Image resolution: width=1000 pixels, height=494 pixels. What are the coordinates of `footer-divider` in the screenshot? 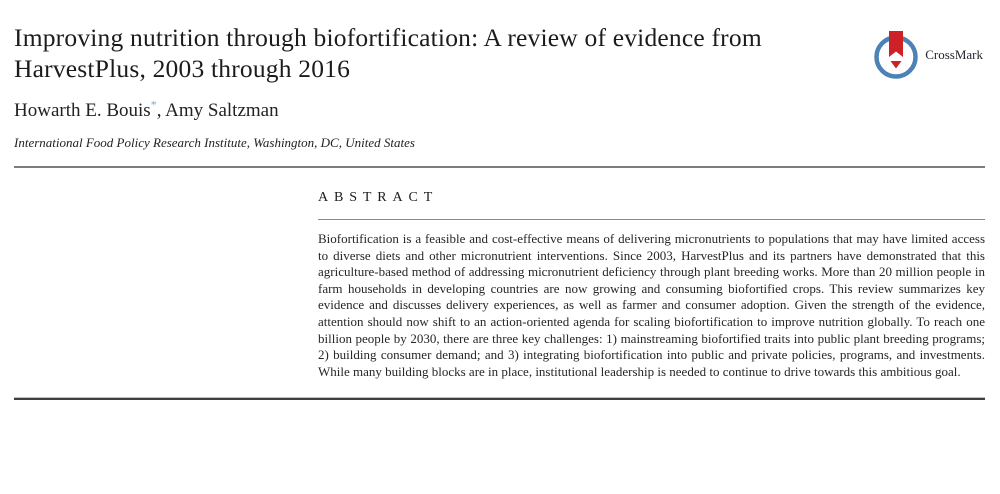 It's located at (499, 399).